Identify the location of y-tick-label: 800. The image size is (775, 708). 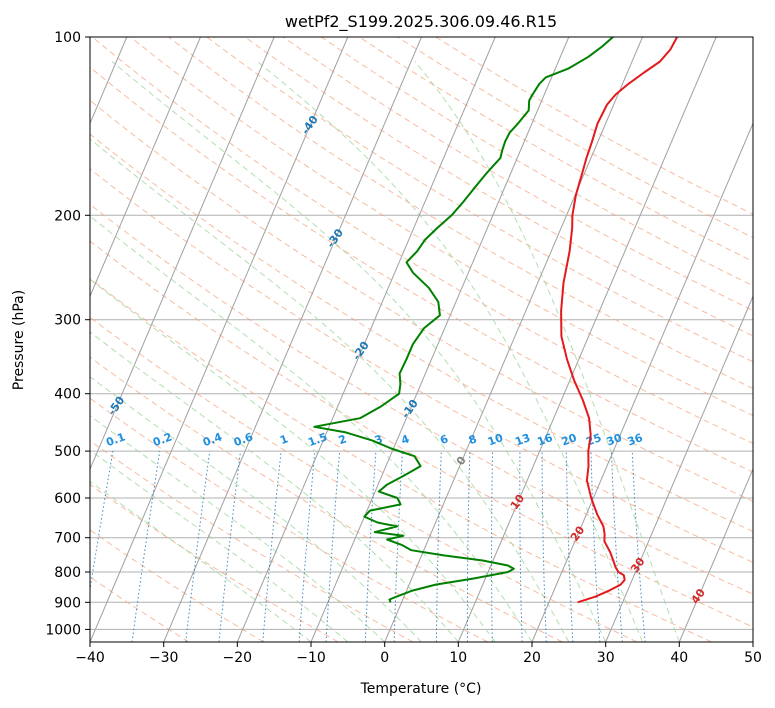
(67, 573).